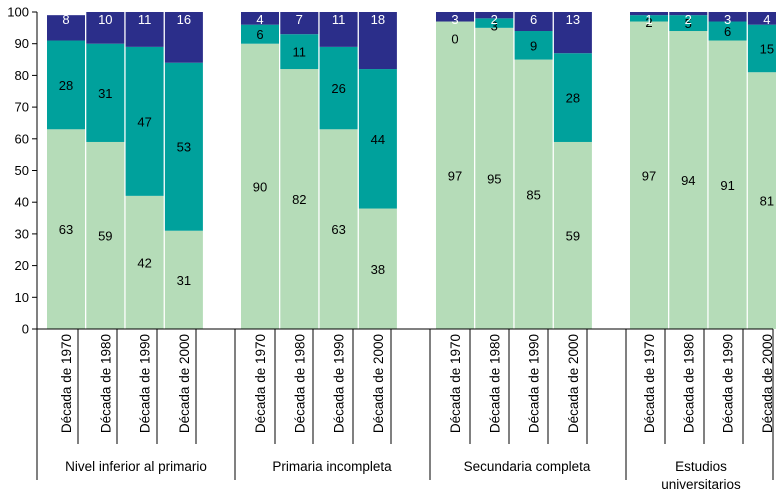  Describe the element at coordinates (767, 201) in the screenshot. I see `data-label: 81` at that location.